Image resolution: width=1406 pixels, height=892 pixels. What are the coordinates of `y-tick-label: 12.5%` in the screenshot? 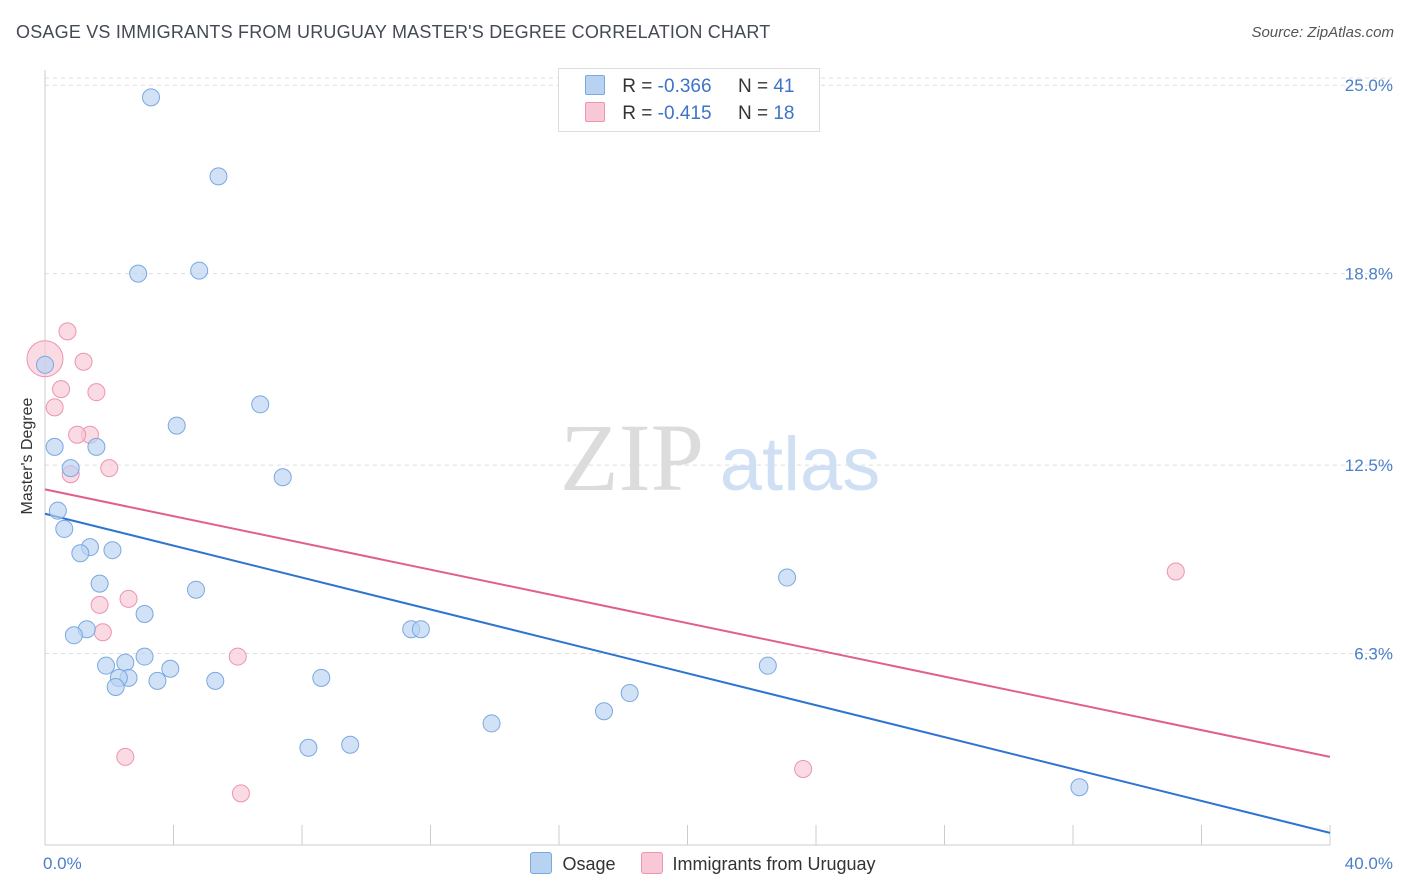 It's located at (1369, 465).